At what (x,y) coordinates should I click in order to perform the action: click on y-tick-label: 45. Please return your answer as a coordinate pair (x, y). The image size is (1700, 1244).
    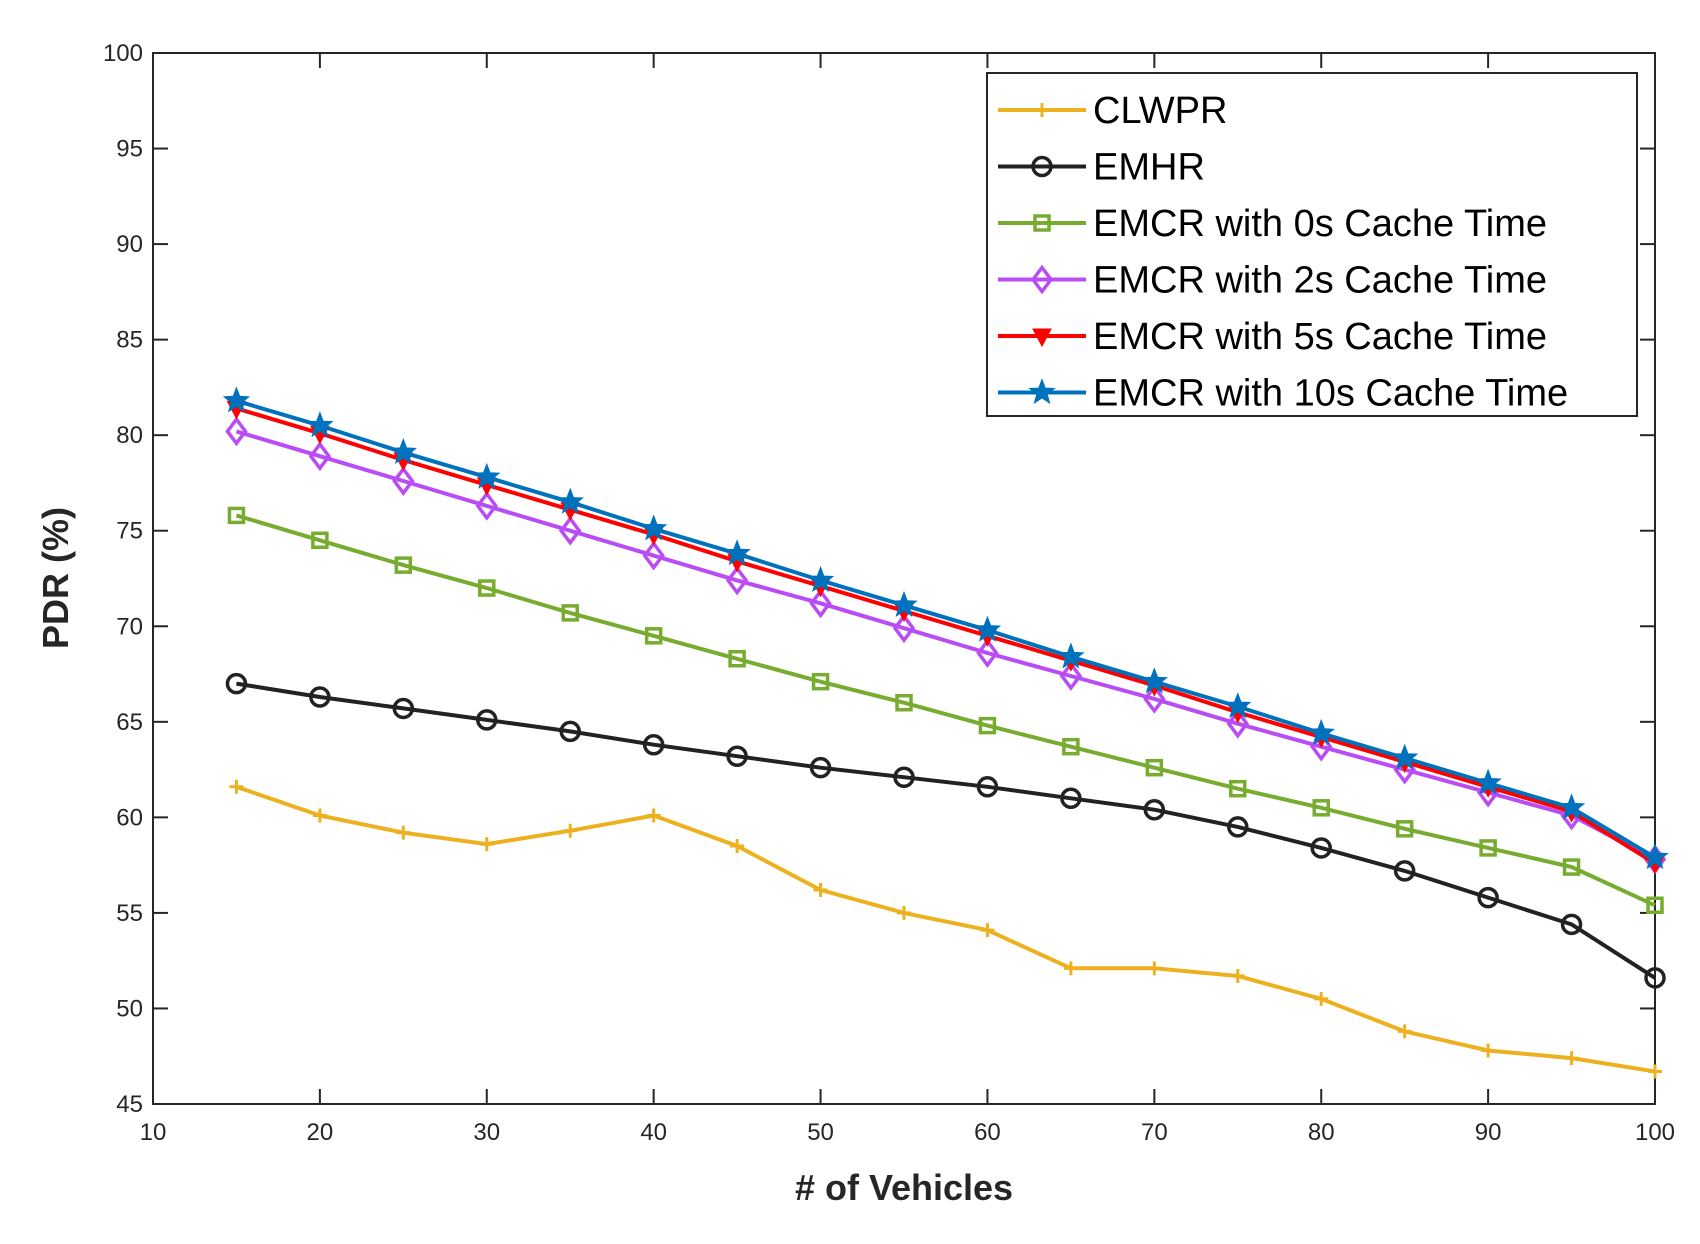
    Looking at the image, I should click on (129, 1104).